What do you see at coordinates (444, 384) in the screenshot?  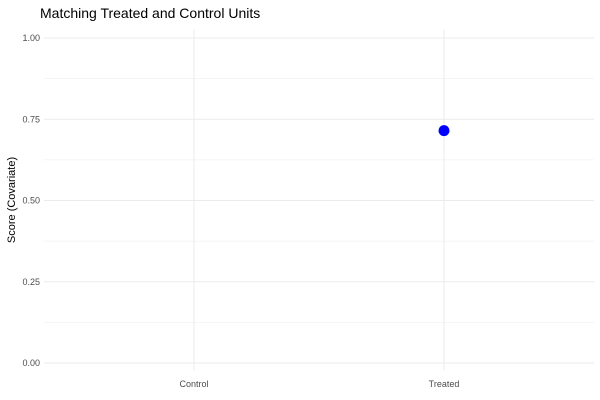 I see `x-tick-label: Treated` at bounding box center [444, 384].